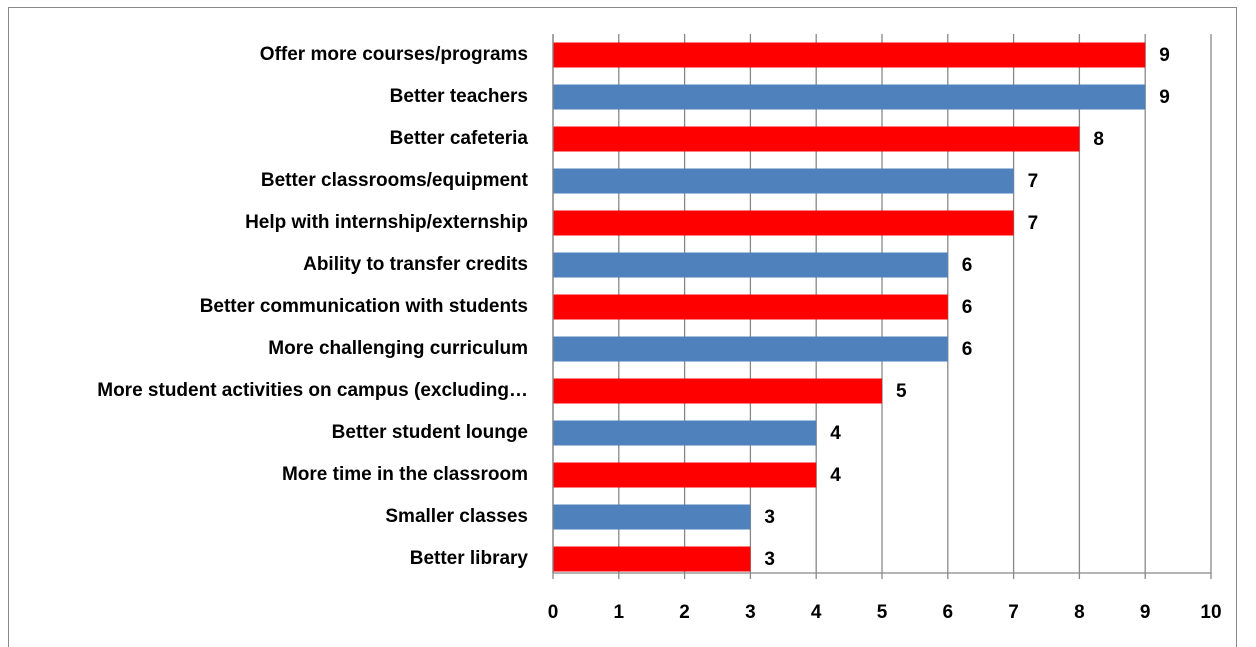  Describe the element at coordinates (1079, 612) in the screenshot. I see `x-tick-label: 8` at that location.